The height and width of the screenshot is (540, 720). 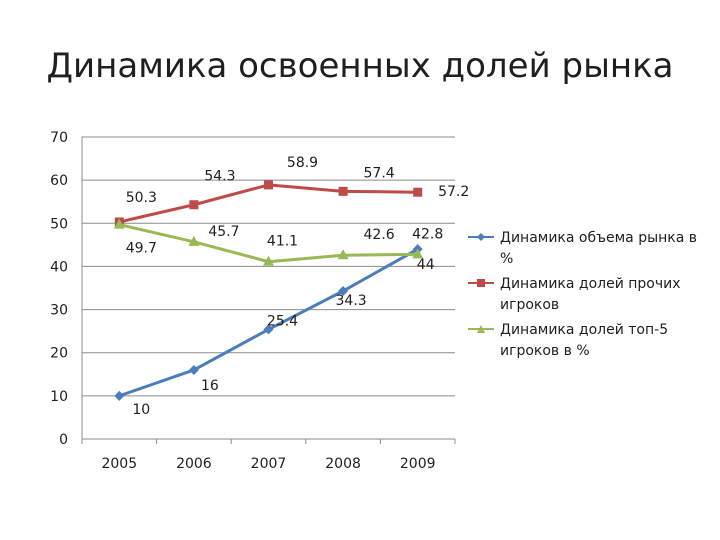 I want to click on series-1-label-1: 54.3, so click(x=219, y=177).